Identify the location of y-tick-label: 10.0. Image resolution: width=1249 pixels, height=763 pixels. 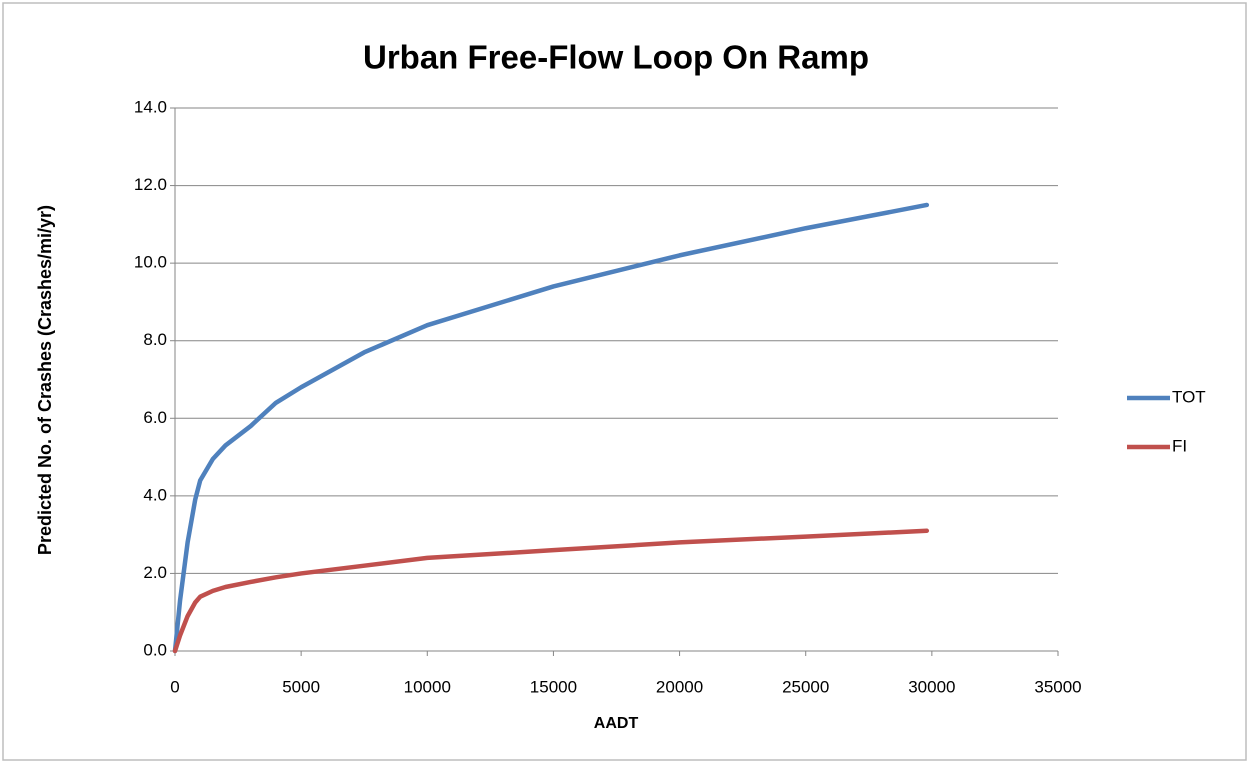
(150, 262).